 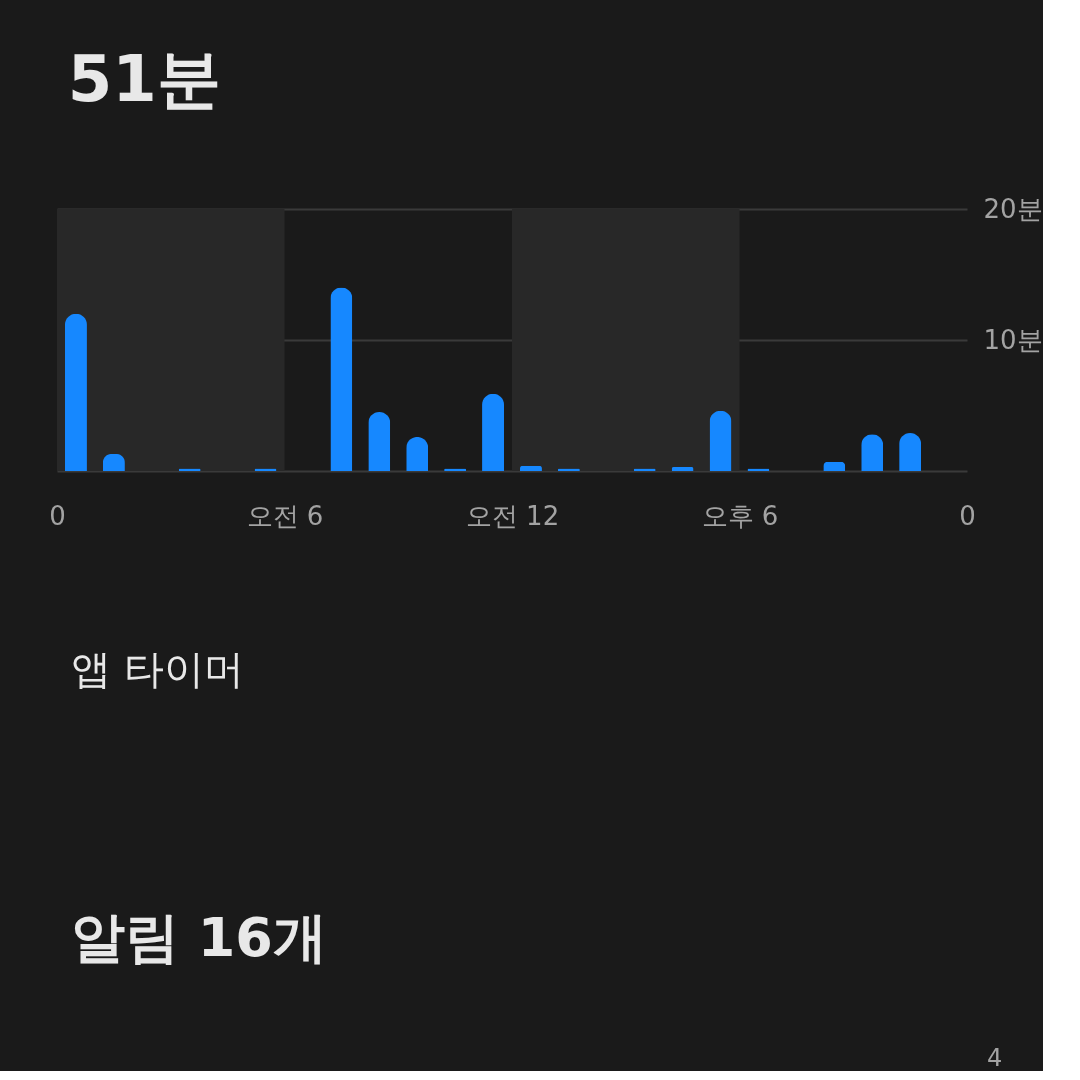 I want to click on x-tick-label: 오전 12, so click(x=512, y=515).